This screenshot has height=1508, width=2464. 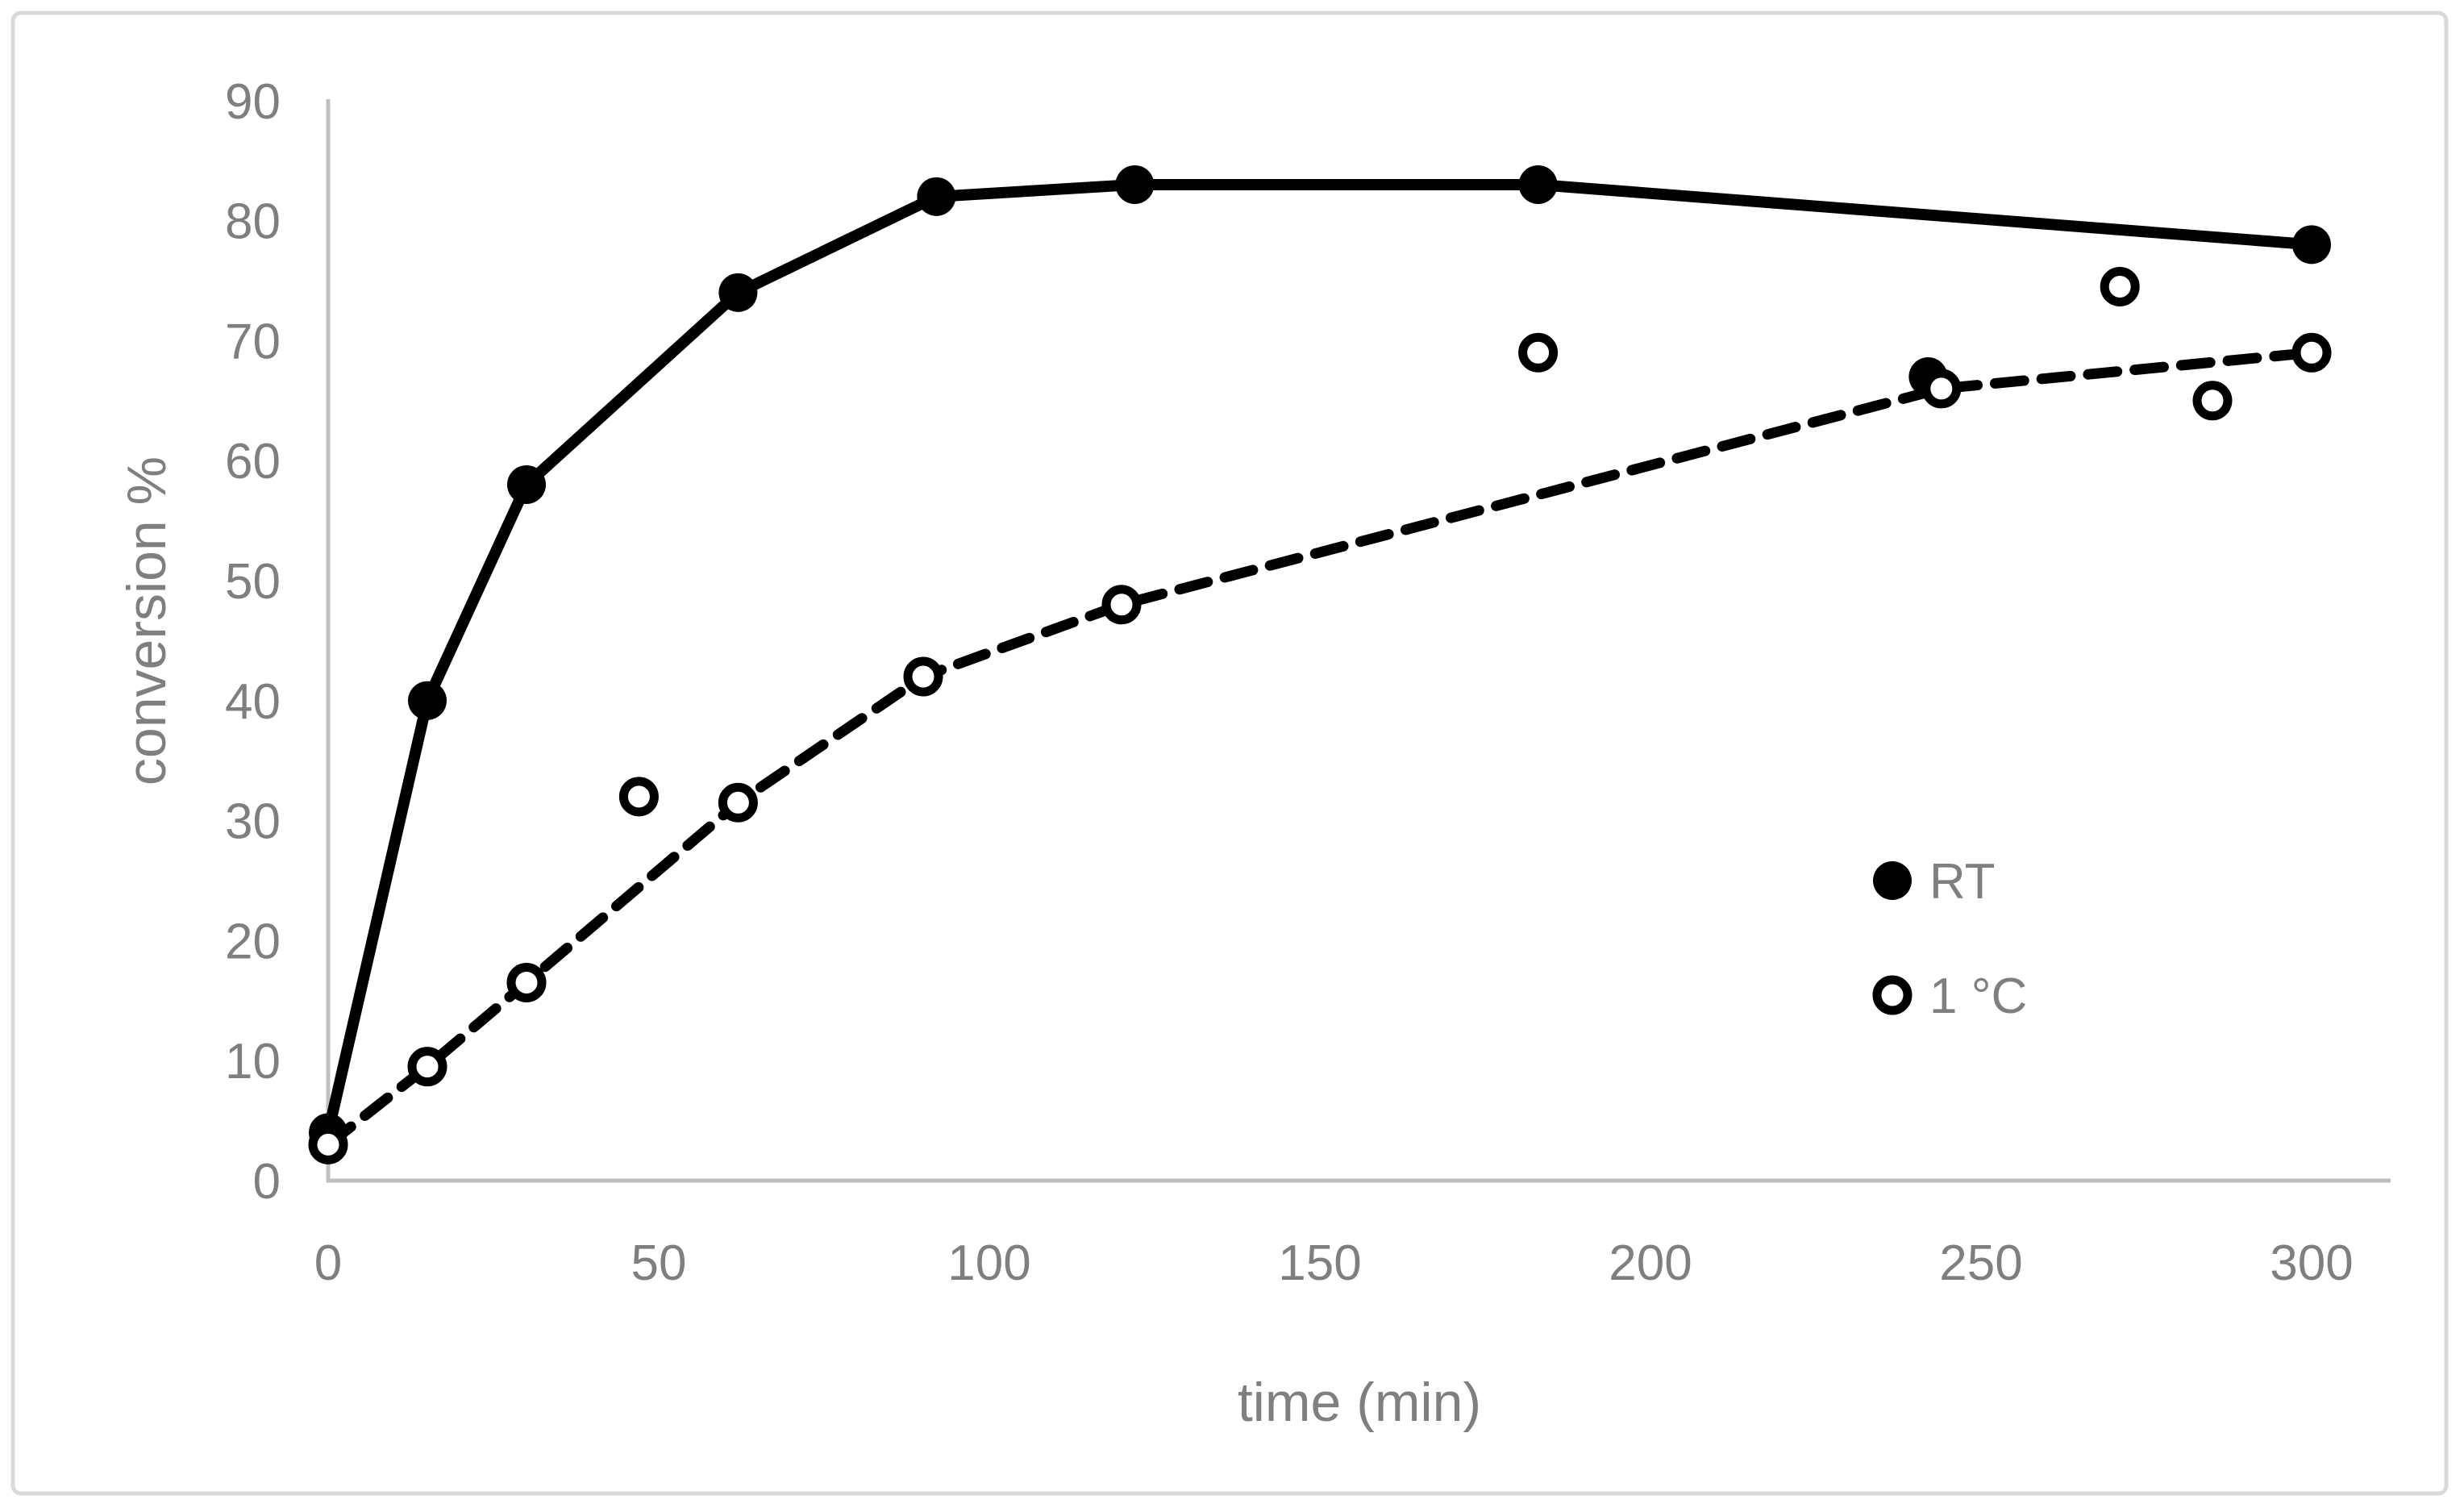 I want to click on x-tick-label: 200, so click(x=1650, y=1263).